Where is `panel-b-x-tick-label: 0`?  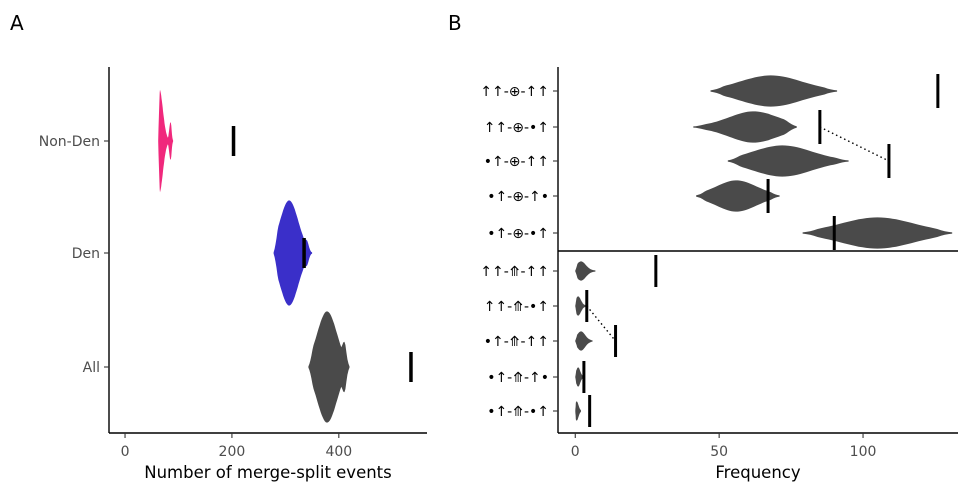 panel-b-x-tick-label: 0 is located at coordinates (575, 452).